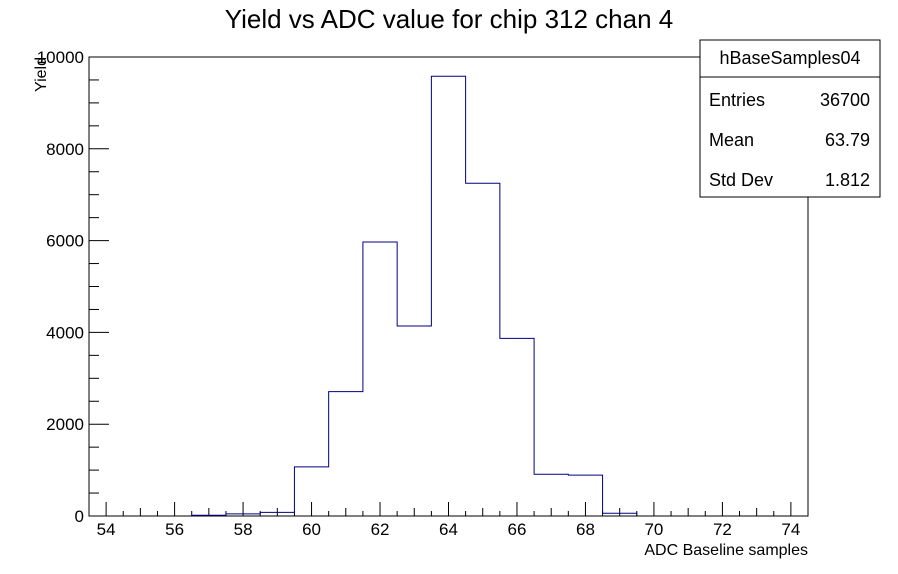  What do you see at coordinates (65, 332) in the screenshot?
I see `y-tick-label: 4000` at bounding box center [65, 332].